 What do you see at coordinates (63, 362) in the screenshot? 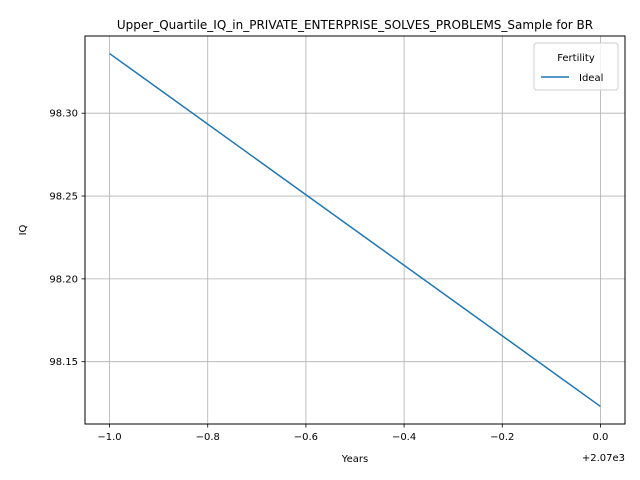
I see `y-tick-label: 98.15` at bounding box center [63, 362].